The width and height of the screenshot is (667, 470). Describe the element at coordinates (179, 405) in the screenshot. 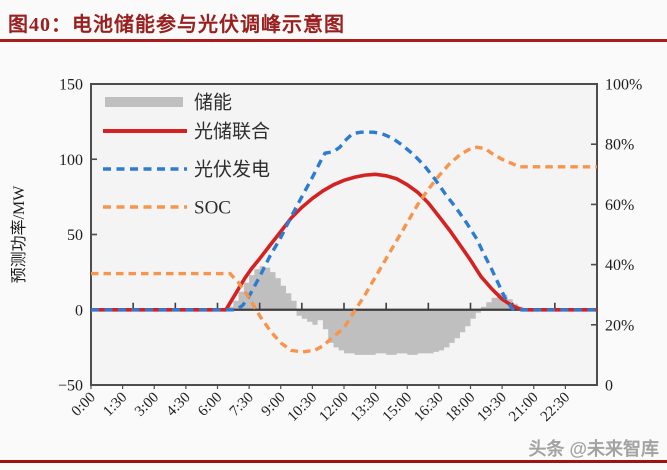

I see `x-tick-label: 4:30` at that location.